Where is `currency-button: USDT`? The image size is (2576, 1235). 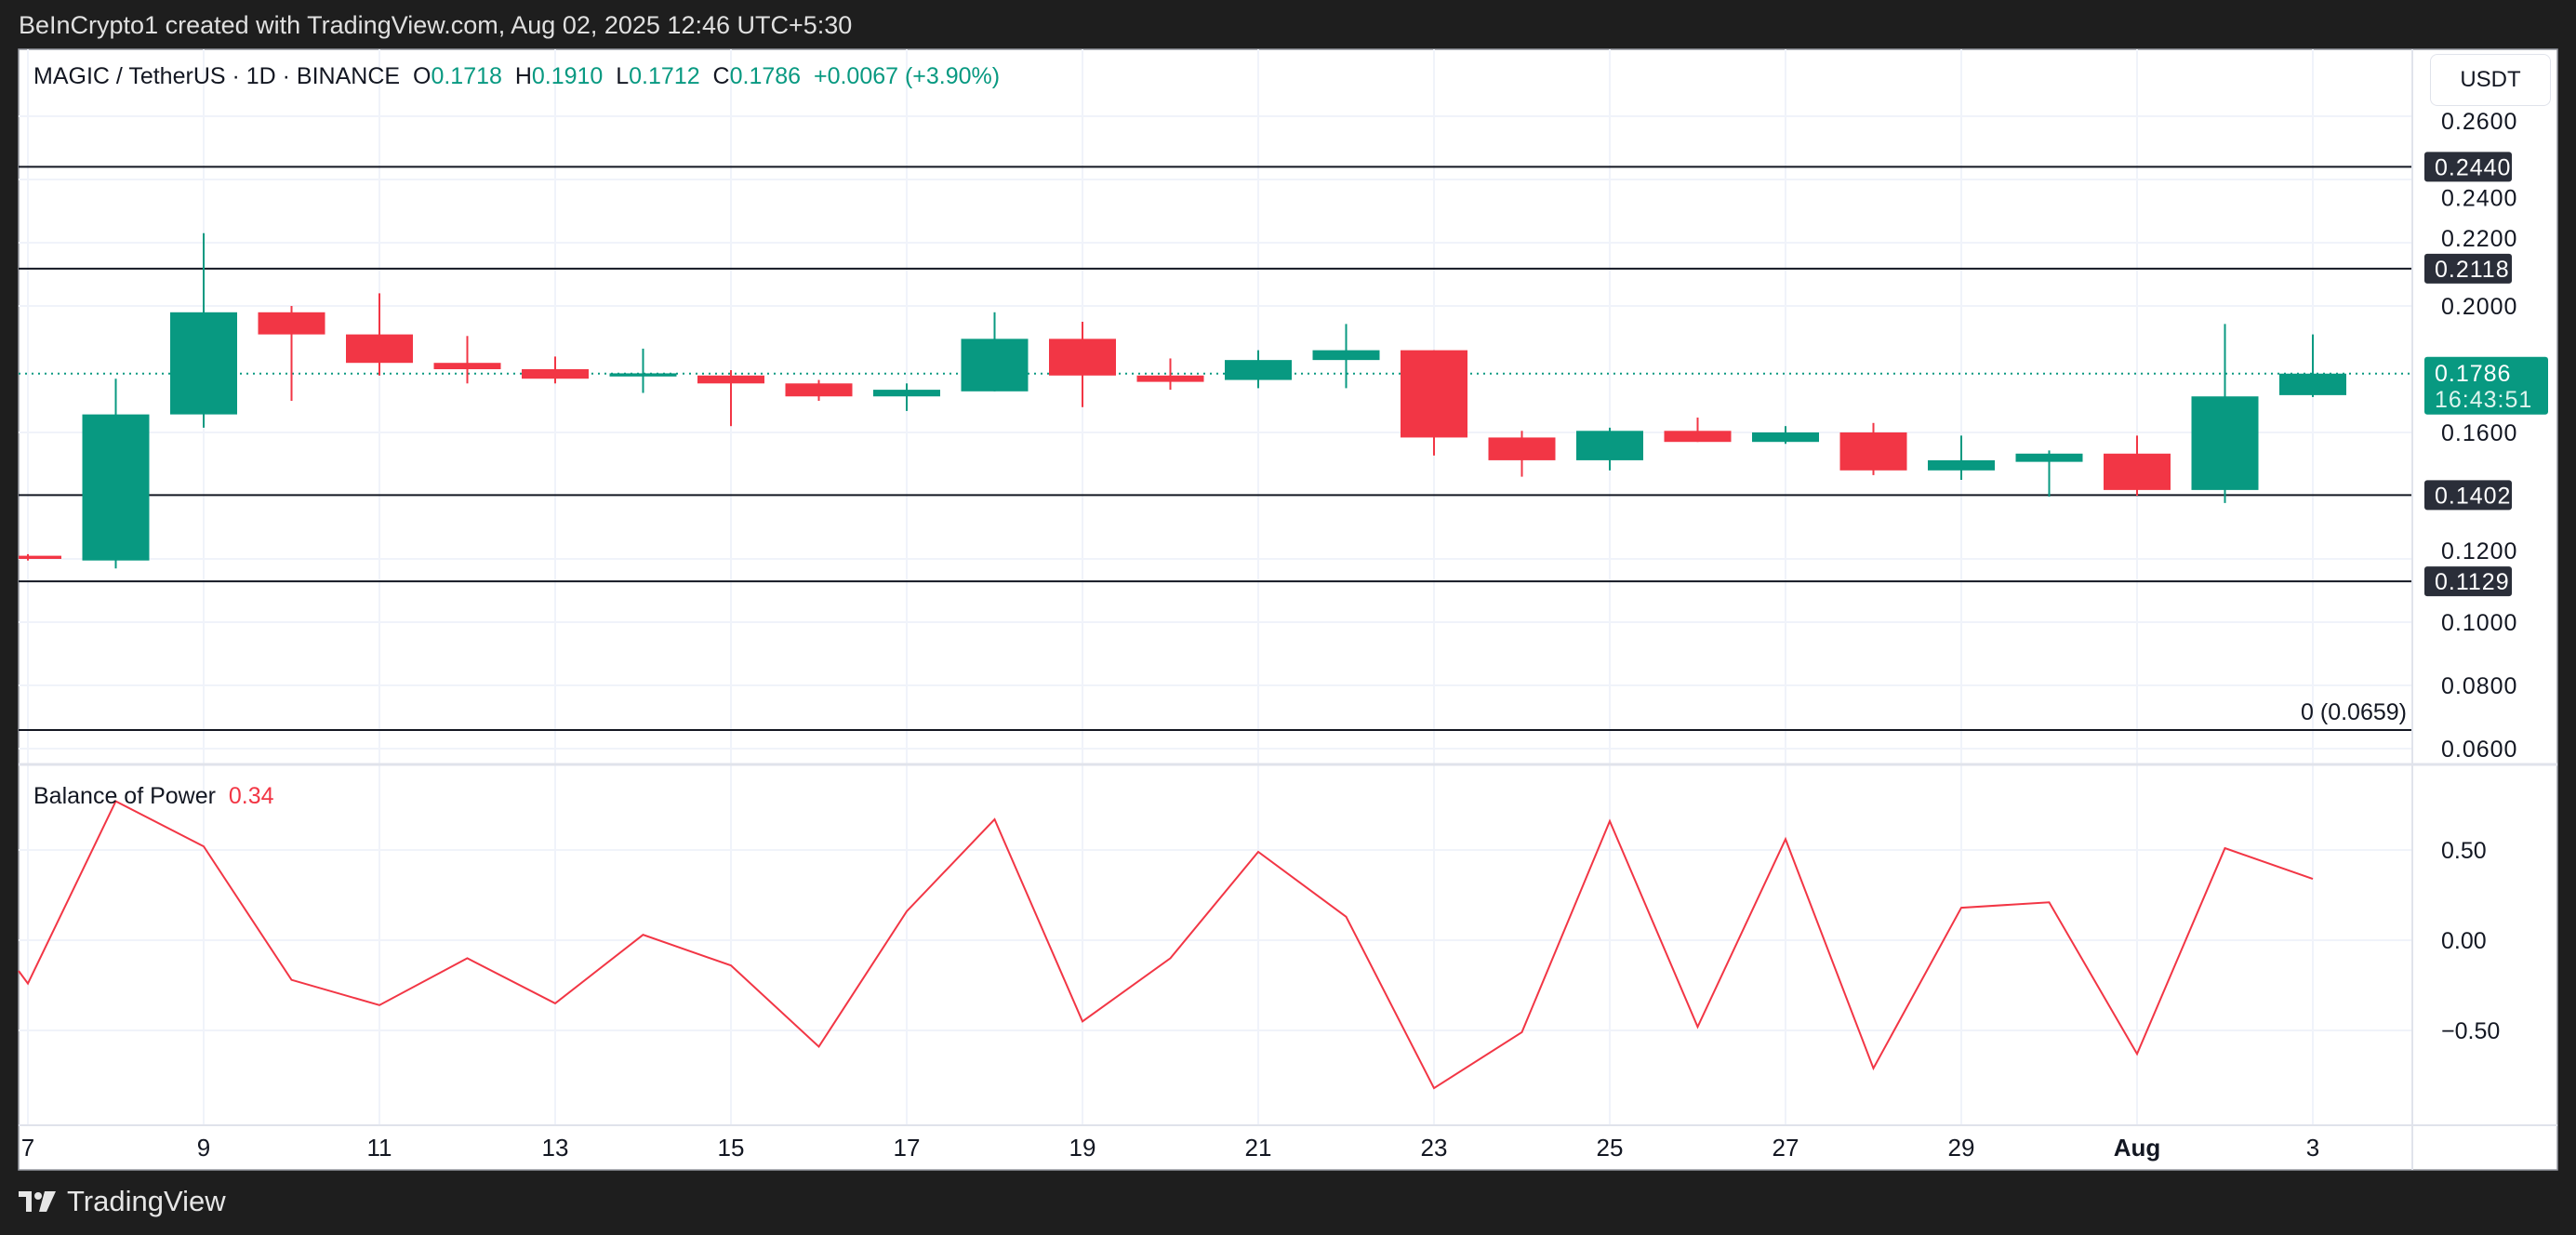
currency-button: USDT is located at coordinates (2490, 80).